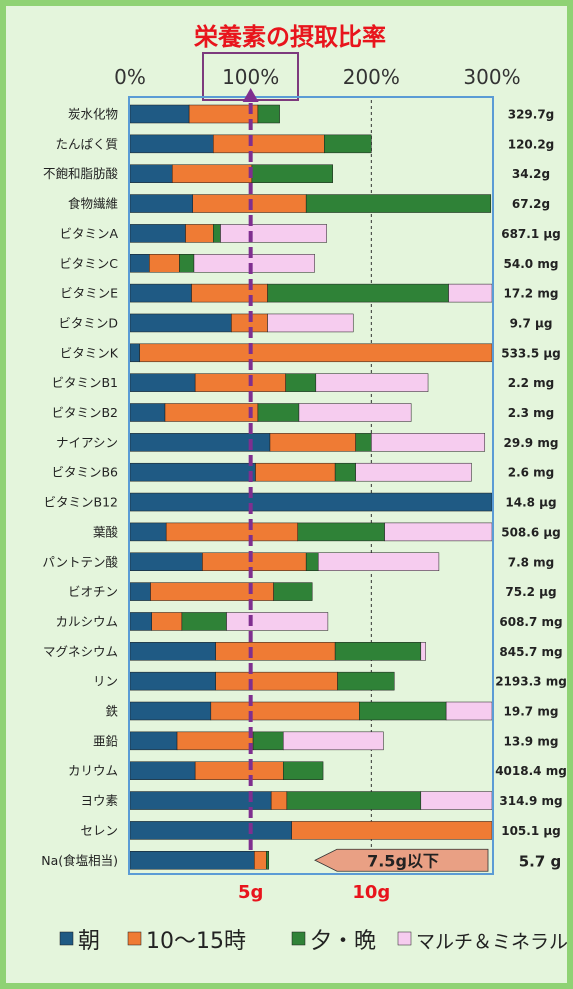 This screenshot has width=573, height=989. What do you see at coordinates (531, 234) in the screenshot?
I see `amount-label: 687.1 μg` at bounding box center [531, 234].